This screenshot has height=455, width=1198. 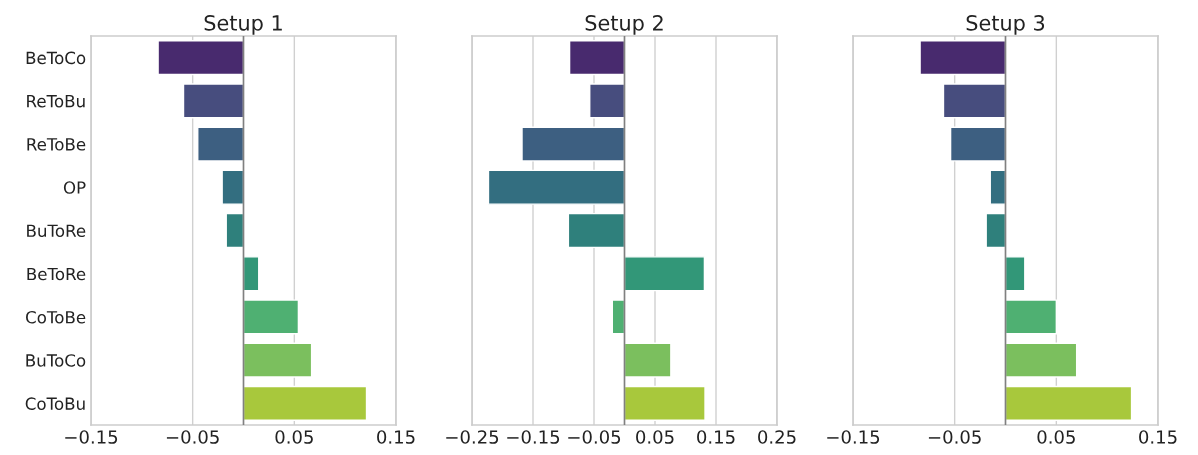 I want to click on y-tick-label: OP, so click(x=74, y=187).